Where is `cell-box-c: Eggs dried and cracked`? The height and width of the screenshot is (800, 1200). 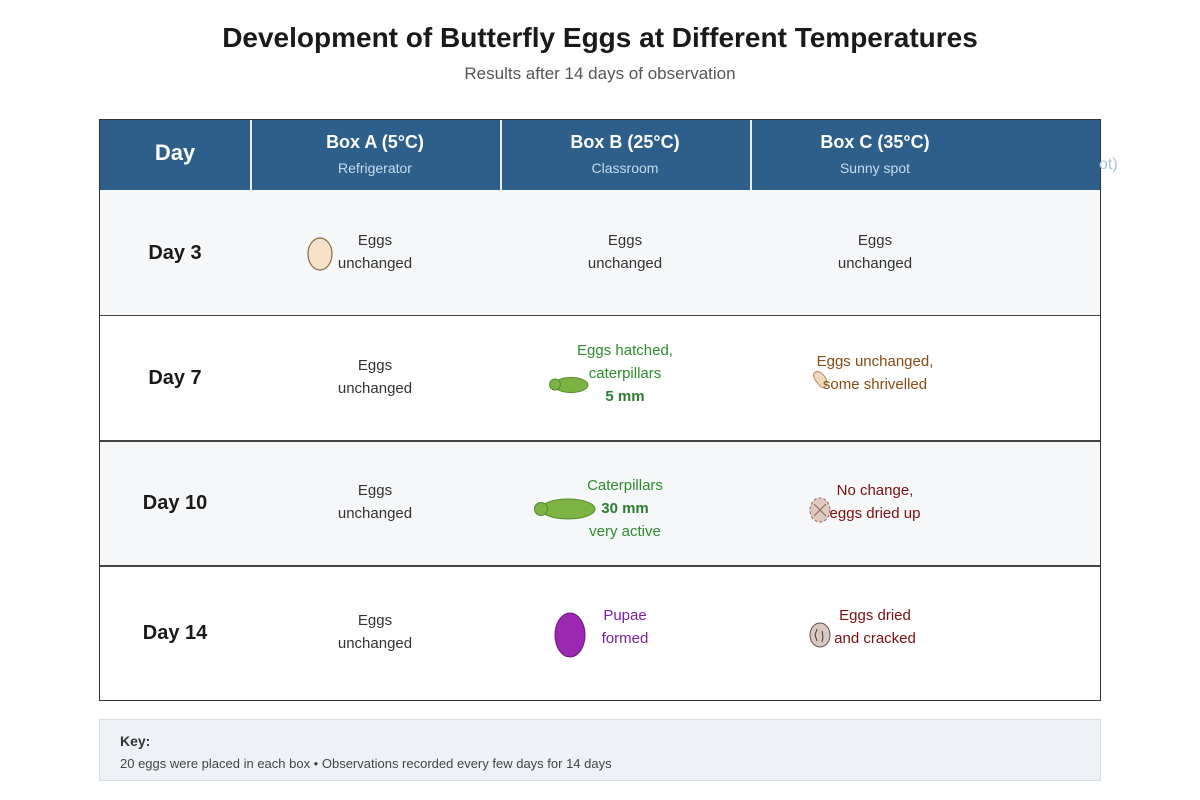 cell-box-c: Eggs dried and cracked is located at coordinates (875, 627).